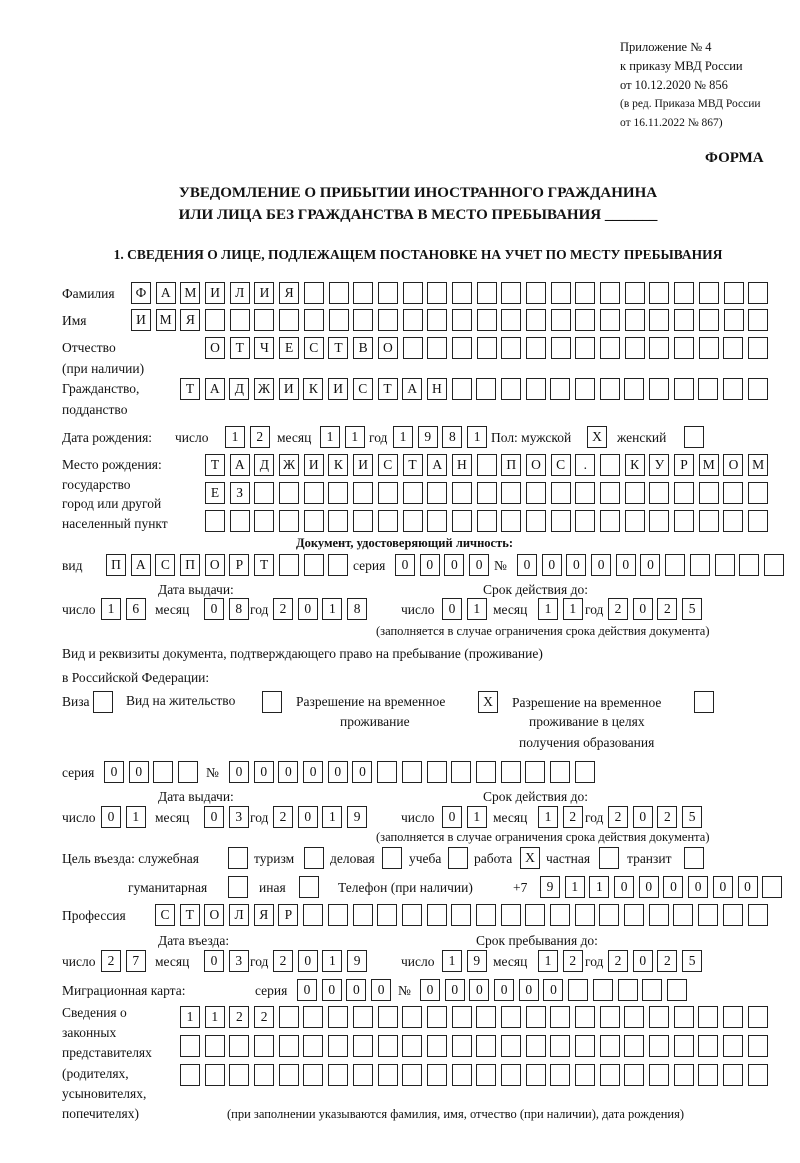 This screenshot has height=1163, width=800. I want to click on char-box: К, so click(338, 465).